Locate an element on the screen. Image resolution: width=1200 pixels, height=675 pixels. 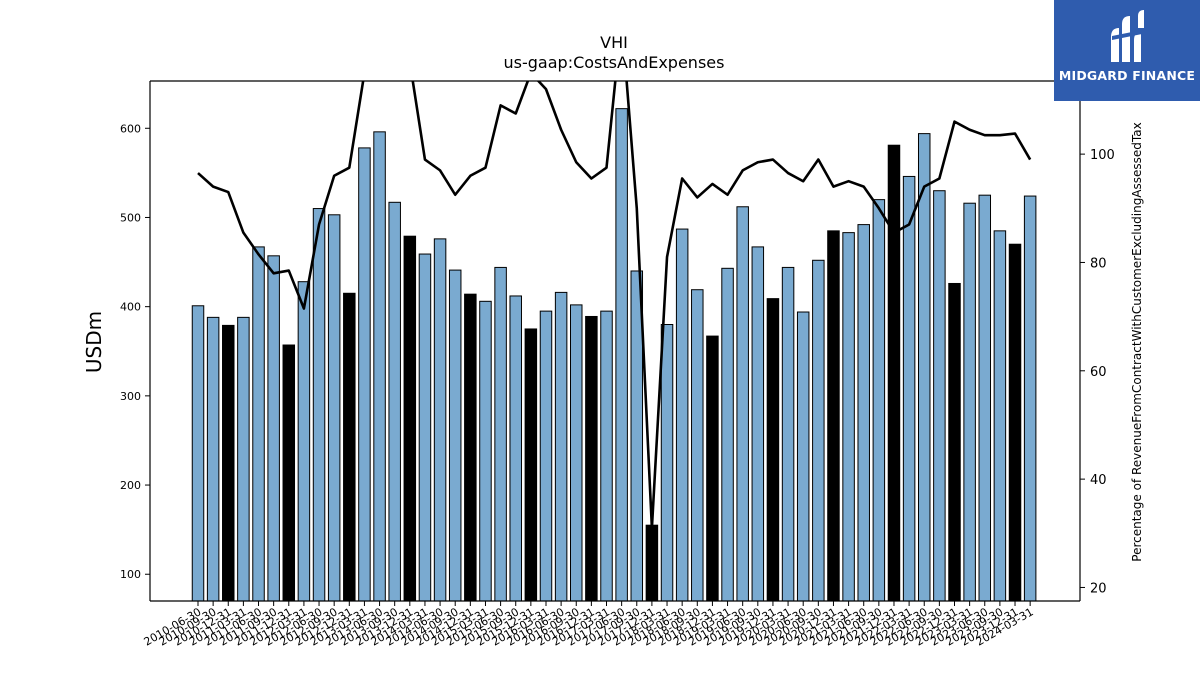
y-tick-label: 500 is located at coordinates (130, 217).